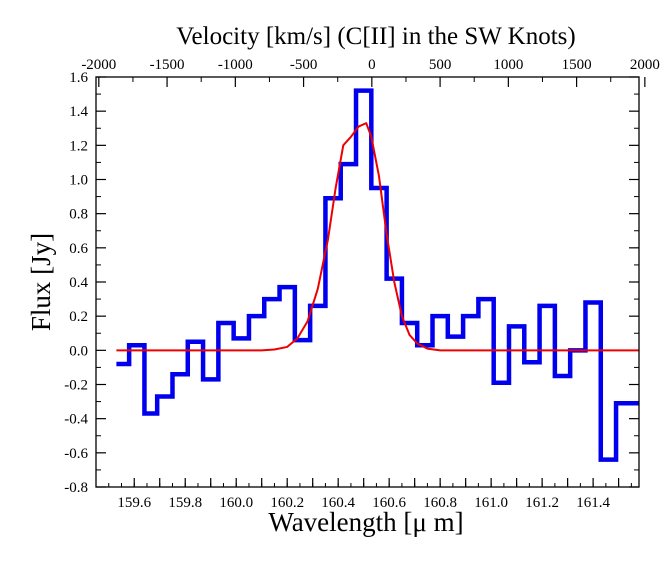 Image resolution: width=664 pixels, height=566 pixels. What do you see at coordinates (491, 503) in the screenshot?
I see `x-tick-label: 161.0` at bounding box center [491, 503].